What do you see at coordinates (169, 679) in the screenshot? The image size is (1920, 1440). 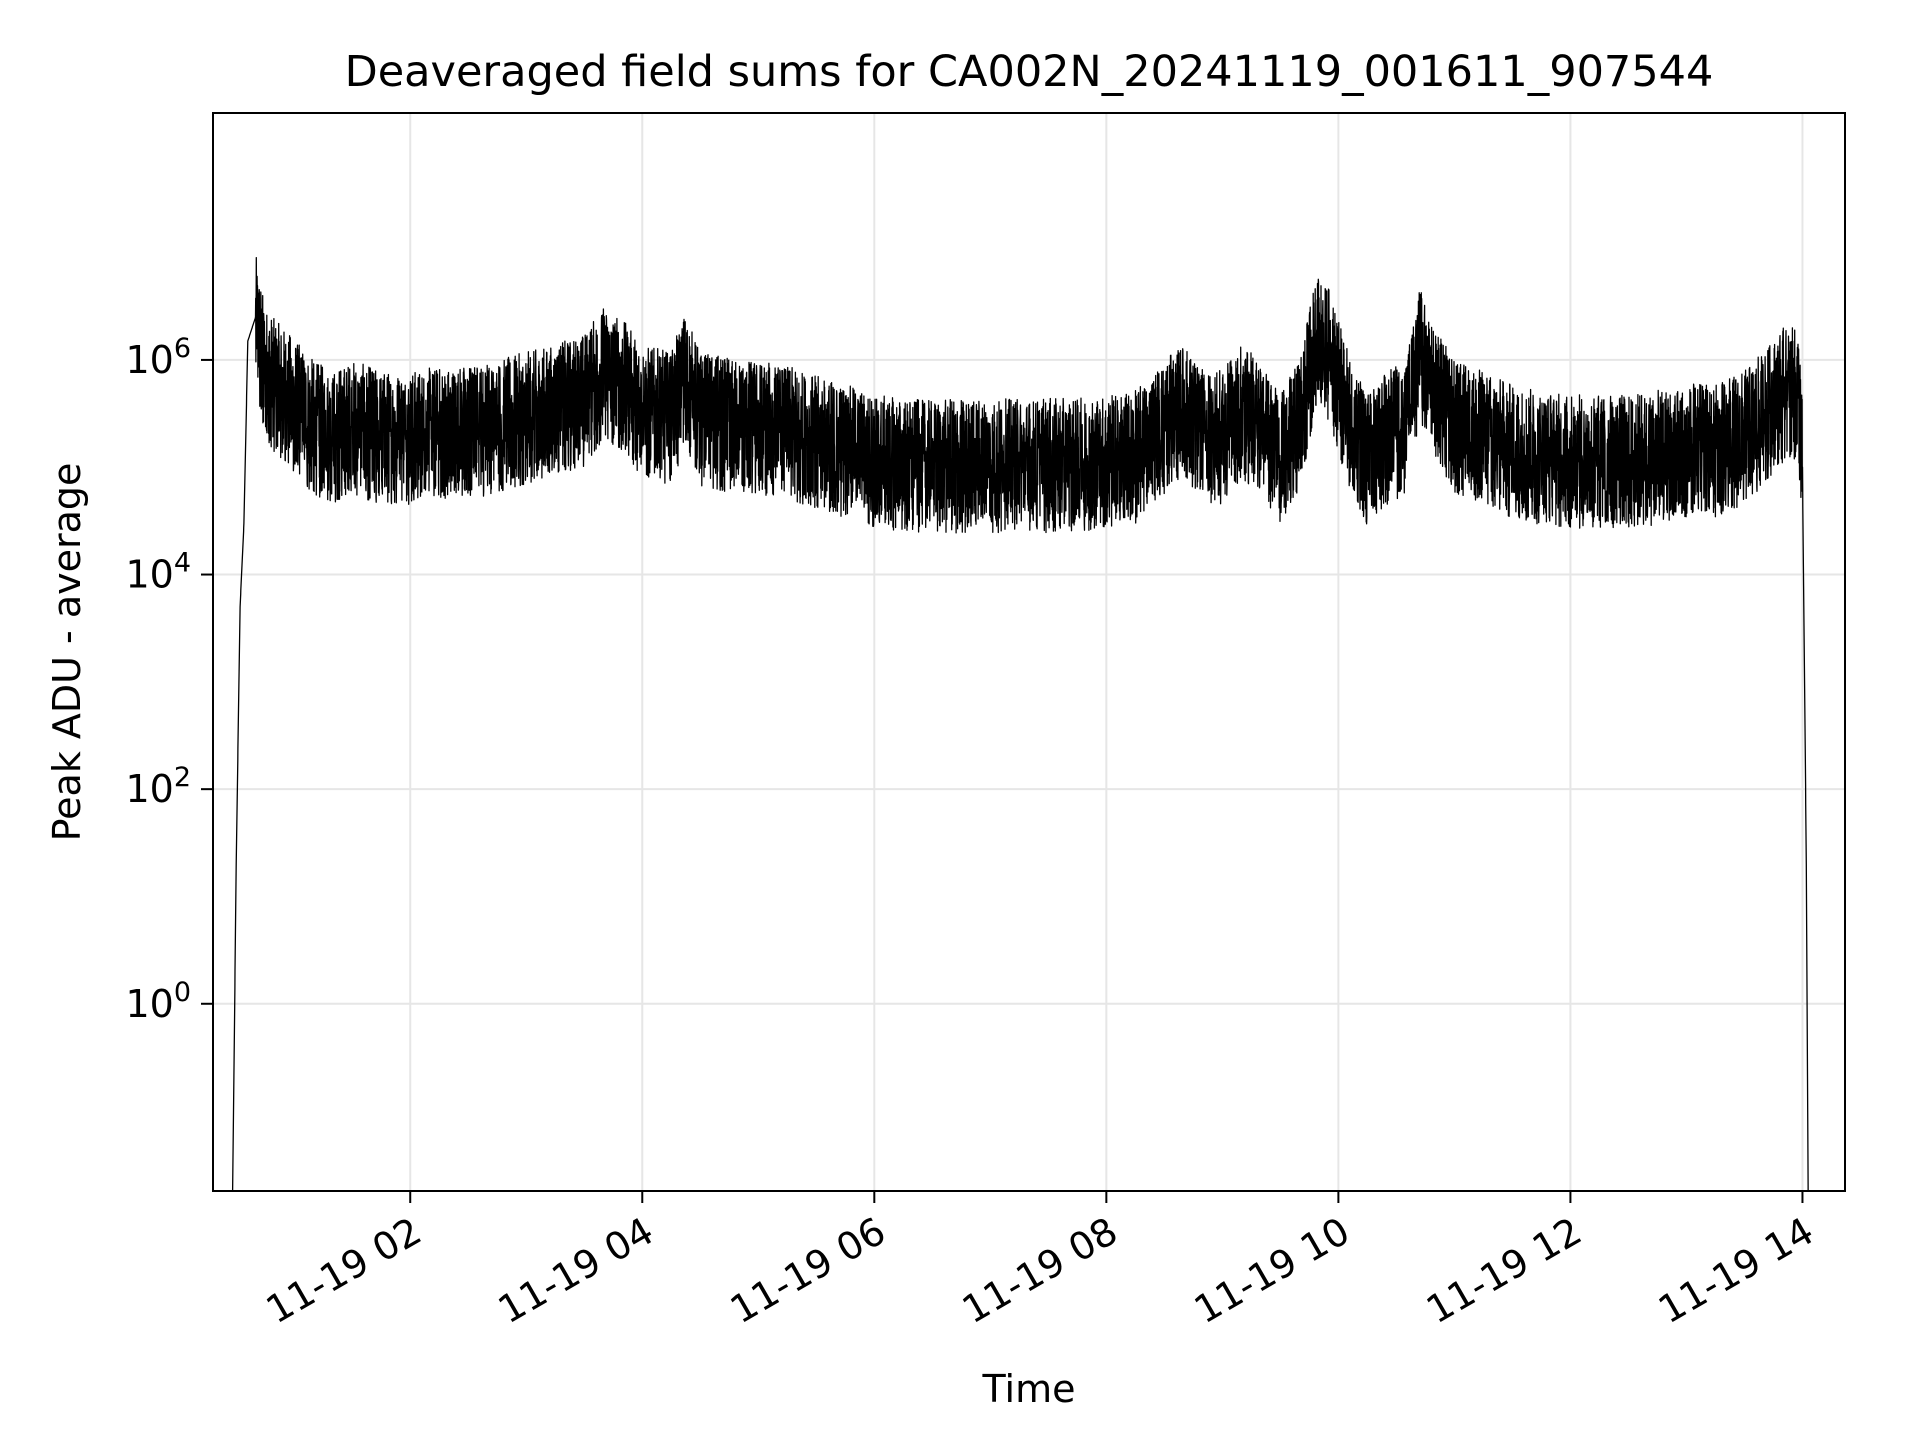 I see `y-axis-ticks: 100 102 104 106` at bounding box center [169, 679].